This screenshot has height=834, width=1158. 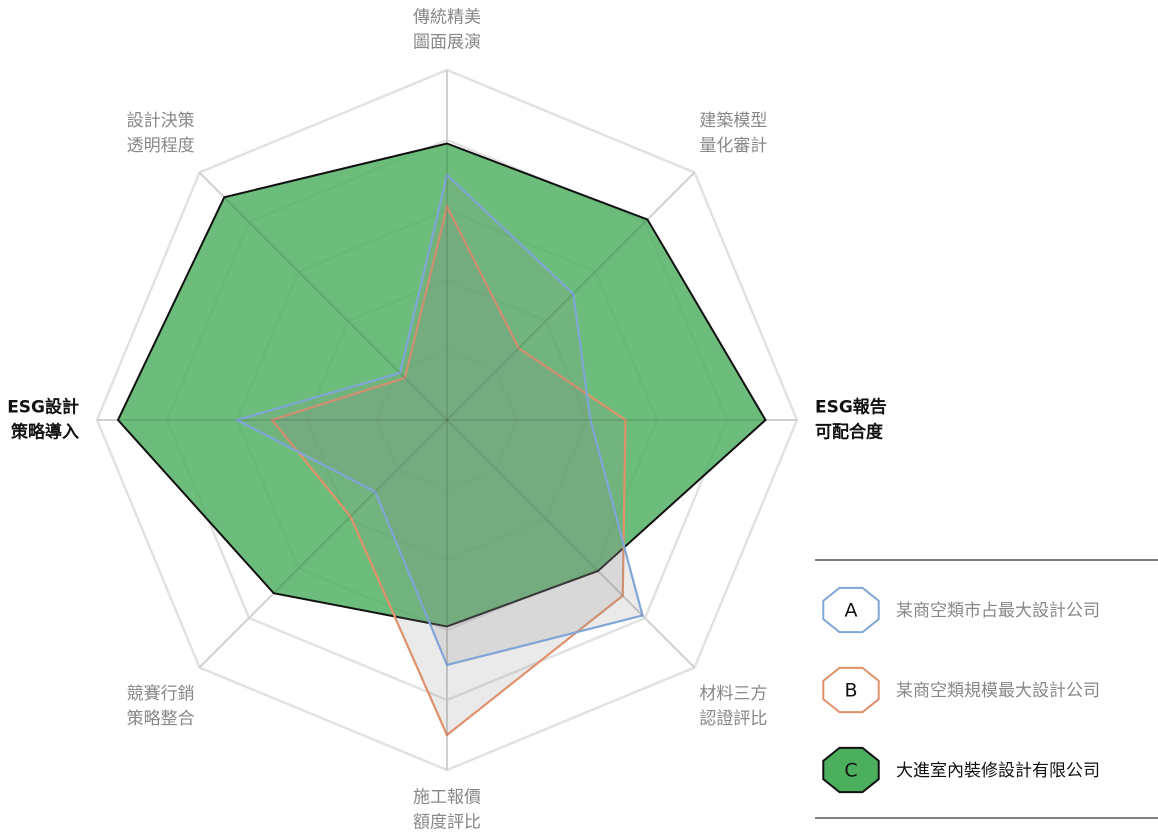 What do you see at coordinates (733, 146) in the screenshot?
I see `axis-label: 量化審計` at bounding box center [733, 146].